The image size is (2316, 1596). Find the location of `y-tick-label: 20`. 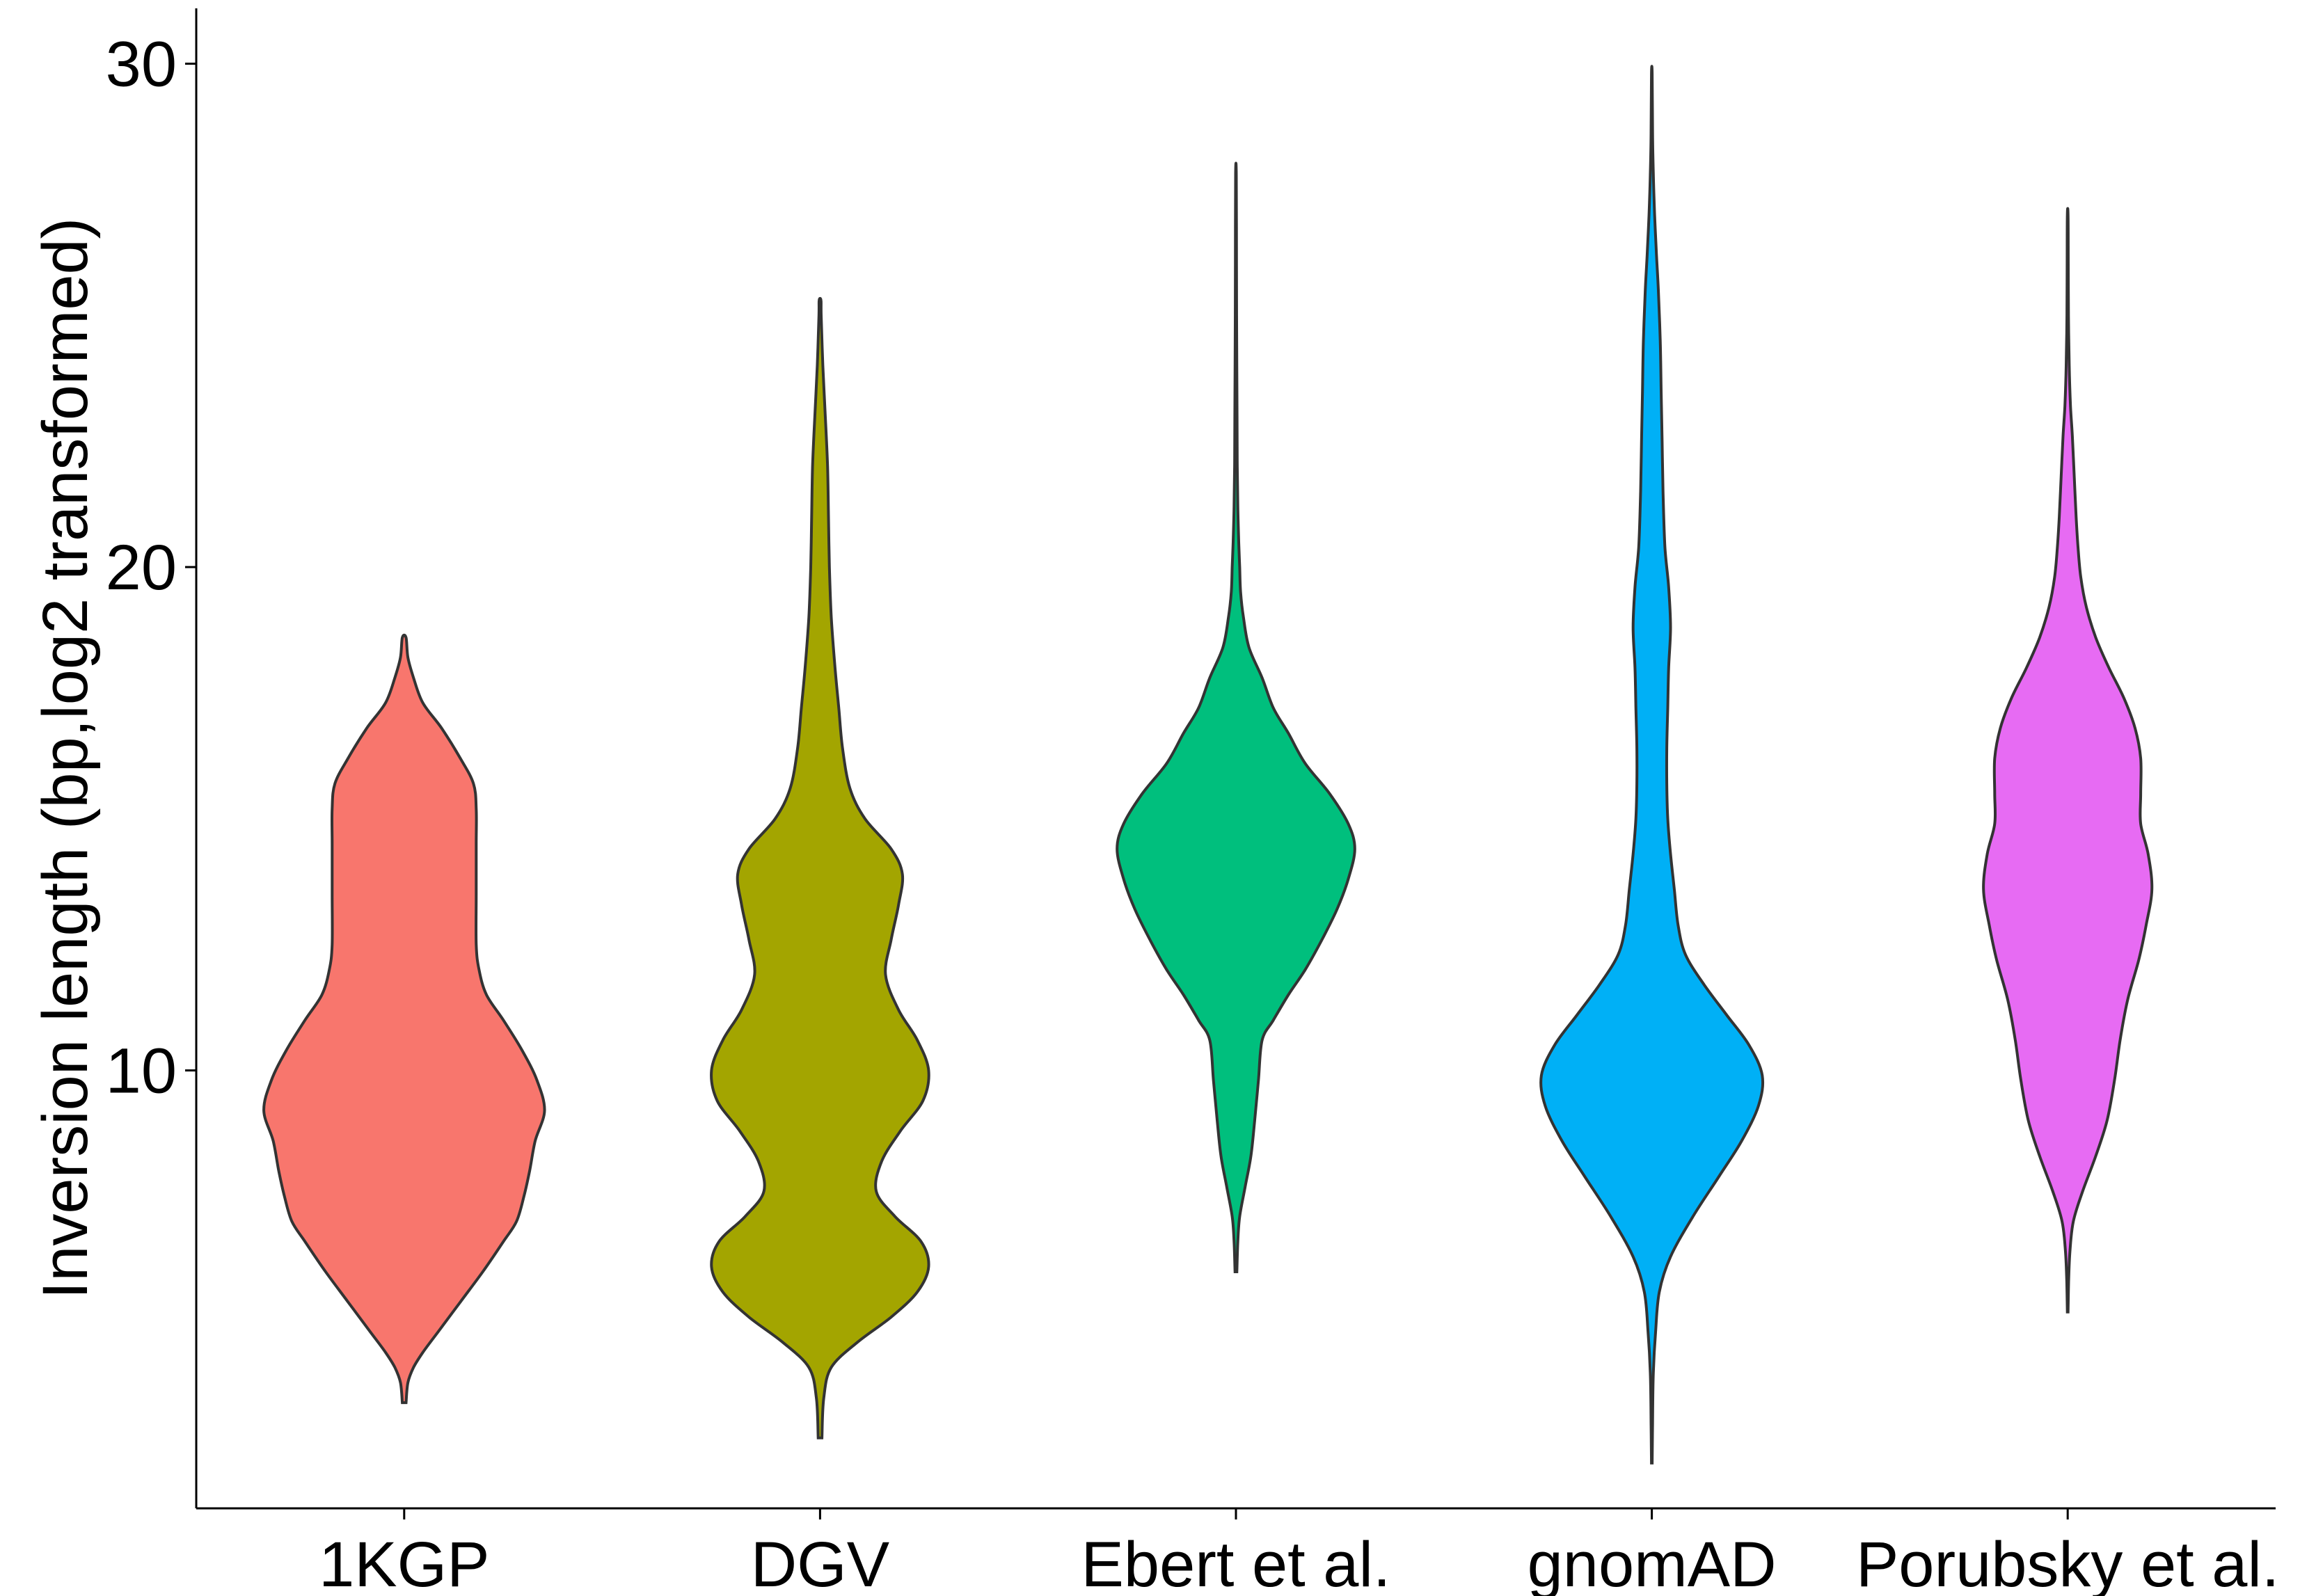

y-tick-label: 20 is located at coordinates (142, 568).